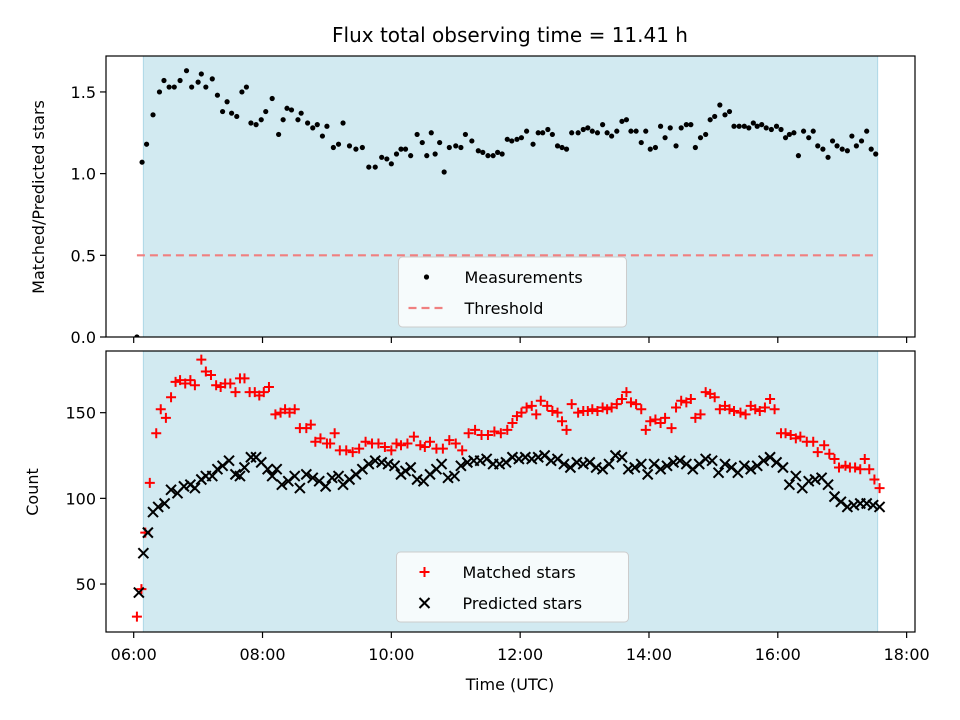  I want to click on y-tick-label: 1.0, so click(83, 174).